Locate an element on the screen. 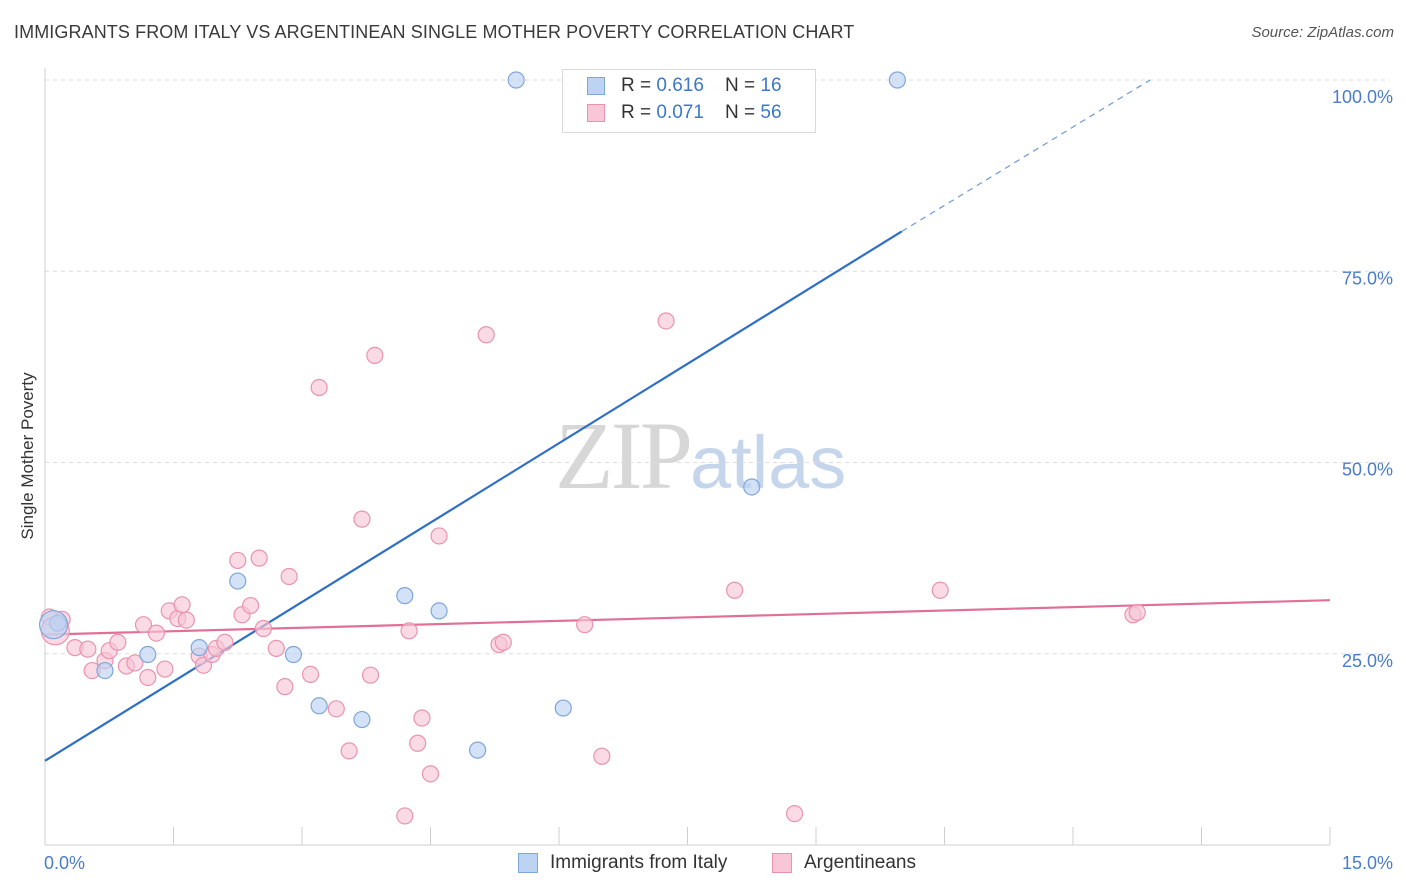 This screenshot has height=892, width=1406. italy-trend-extension is located at coordinates (1026, 155).